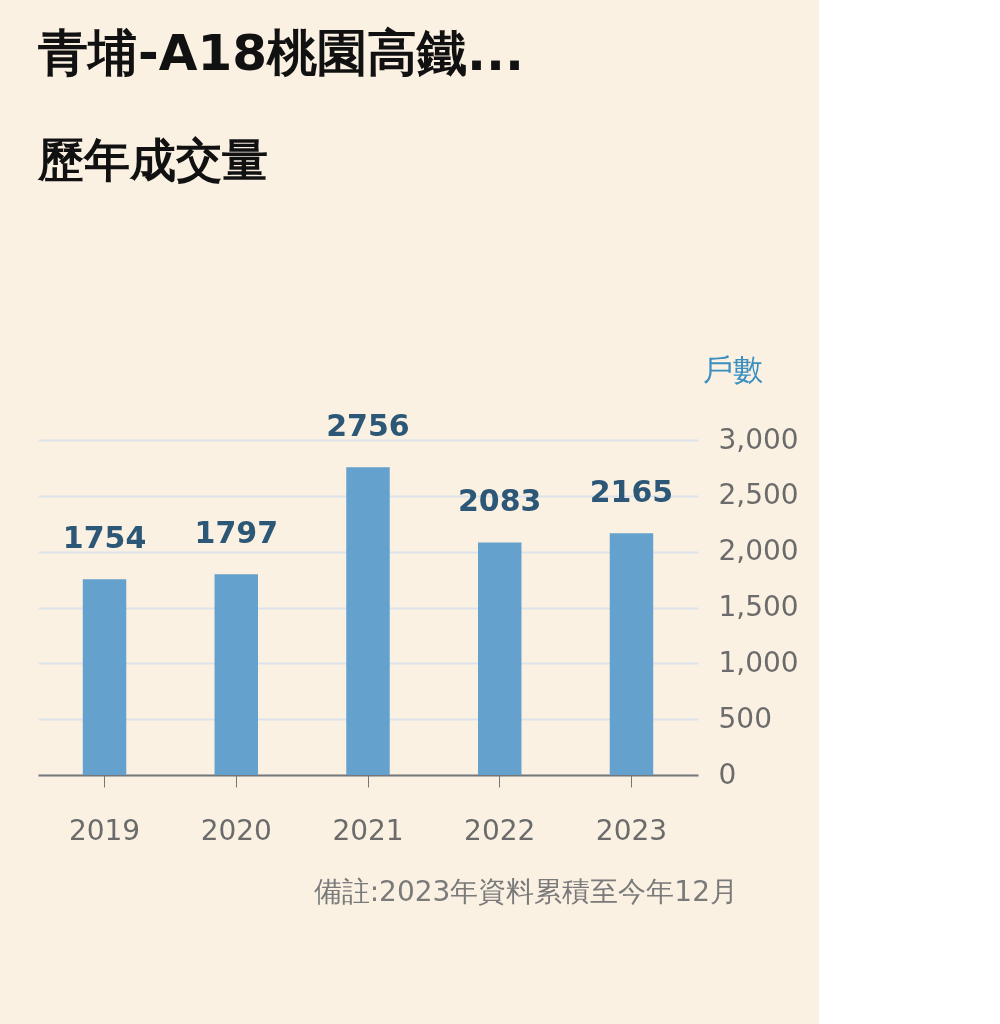 The height and width of the screenshot is (1024, 1000). I want to click on y-tick-label: 1,000, so click(758, 662).